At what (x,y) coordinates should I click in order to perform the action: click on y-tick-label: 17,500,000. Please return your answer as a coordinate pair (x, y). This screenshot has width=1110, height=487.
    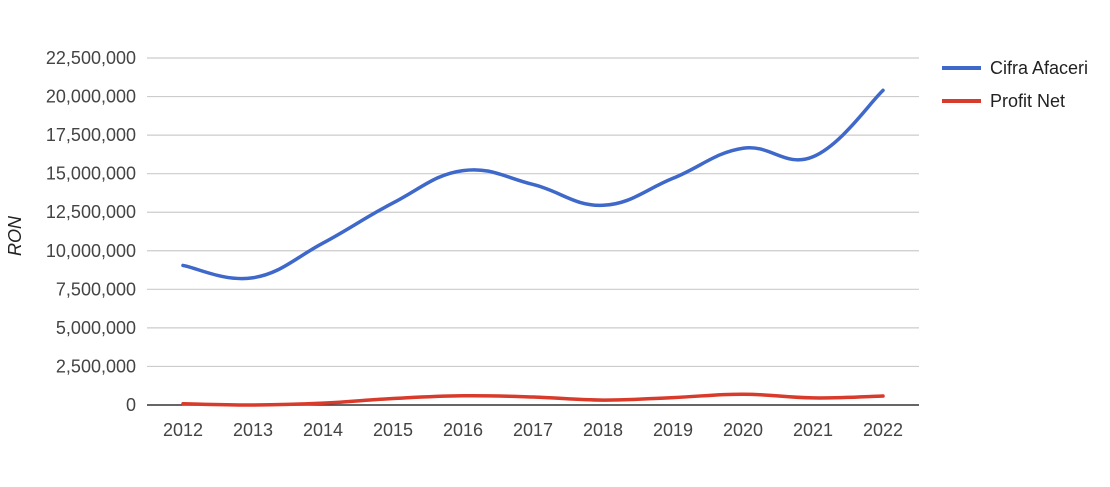
    Looking at the image, I should click on (91, 135).